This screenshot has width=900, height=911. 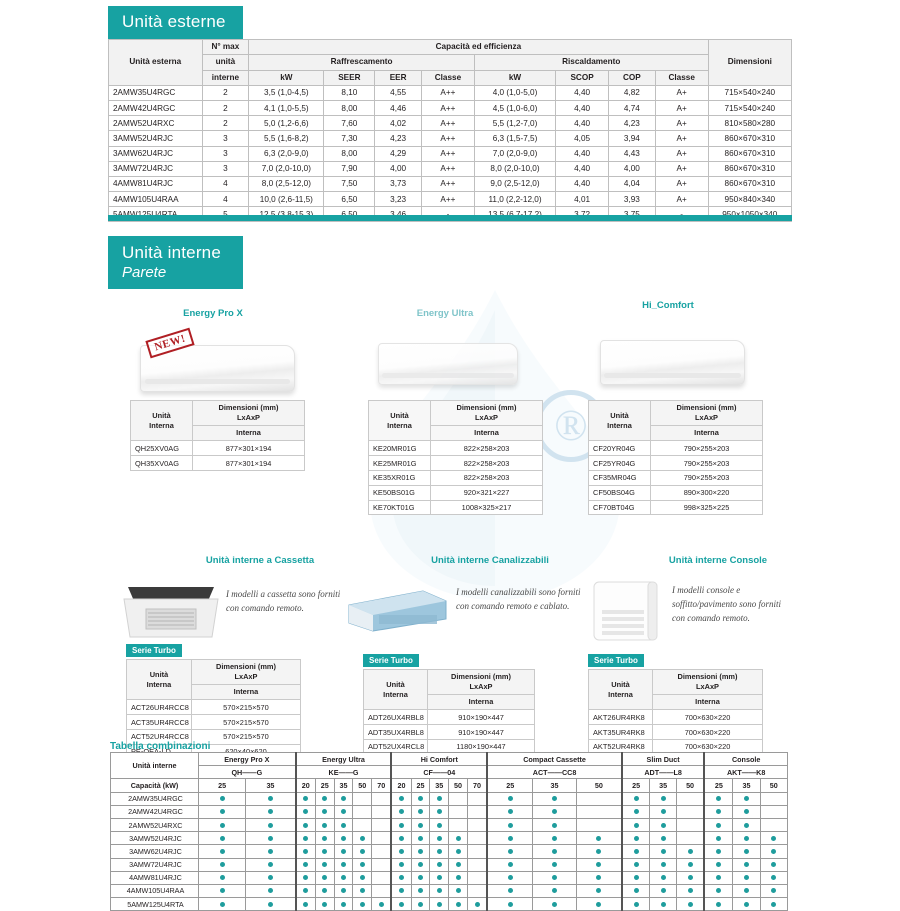 What do you see at coordinates (582, 92) in the screenshot?
I see `cell-scop: 4,40` at bounding box center [582, 92].